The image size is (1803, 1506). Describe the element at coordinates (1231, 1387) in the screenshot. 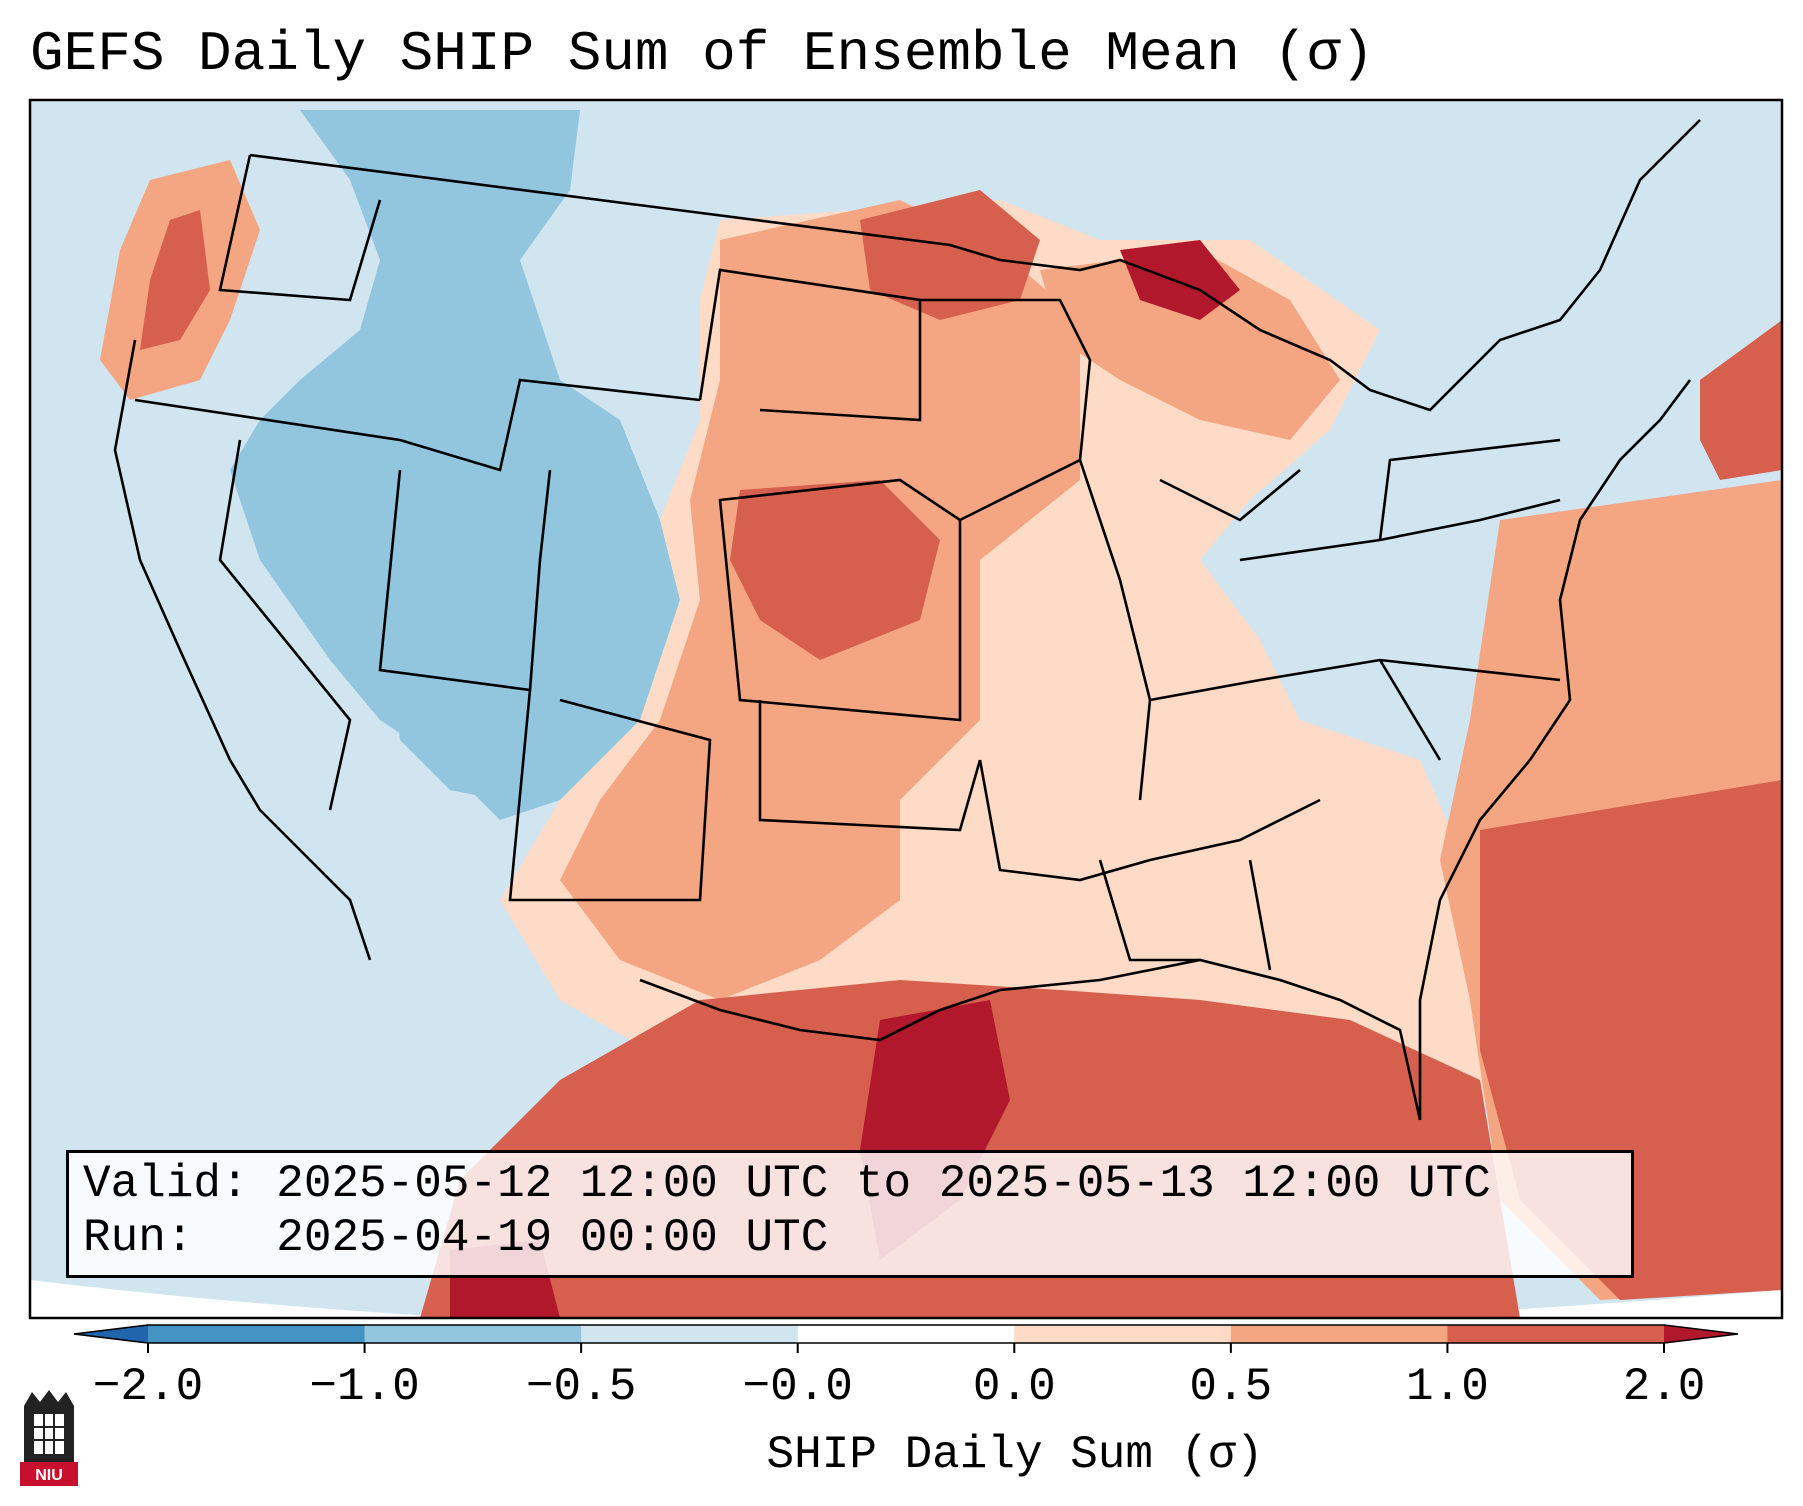

I see `colorbar-tick-label: 0.5` at that location.